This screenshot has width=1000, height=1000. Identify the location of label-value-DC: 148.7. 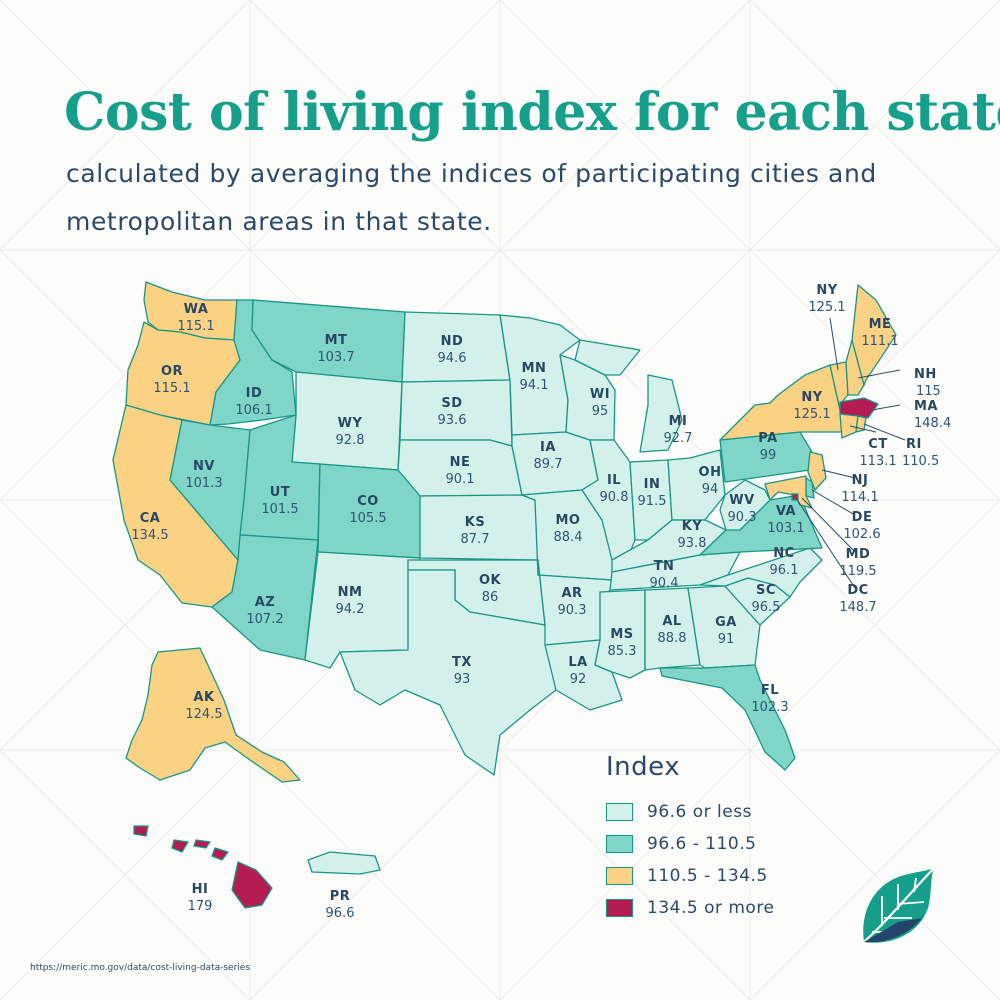
(857, 607).